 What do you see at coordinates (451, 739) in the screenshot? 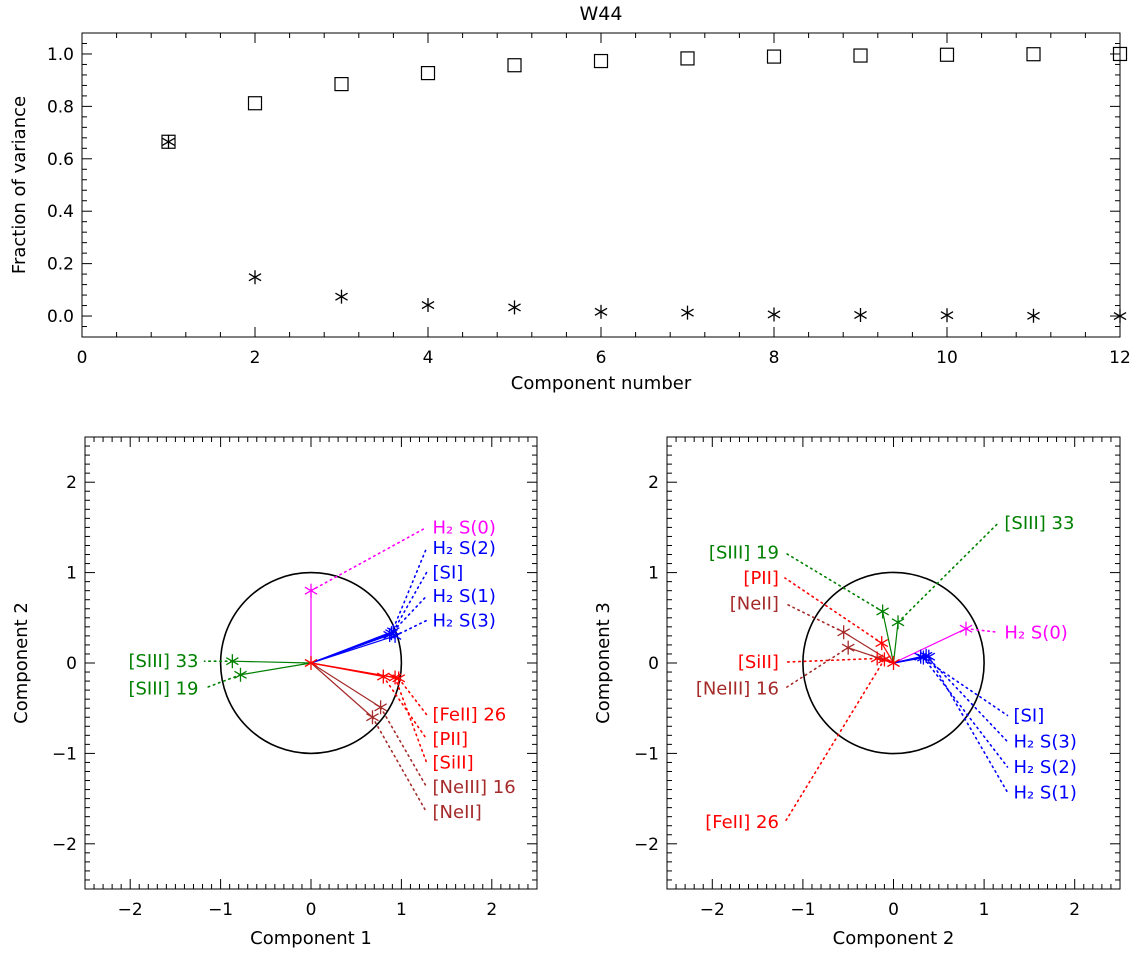
I see `line-label: [PII]` at bounding box center [451, 739].